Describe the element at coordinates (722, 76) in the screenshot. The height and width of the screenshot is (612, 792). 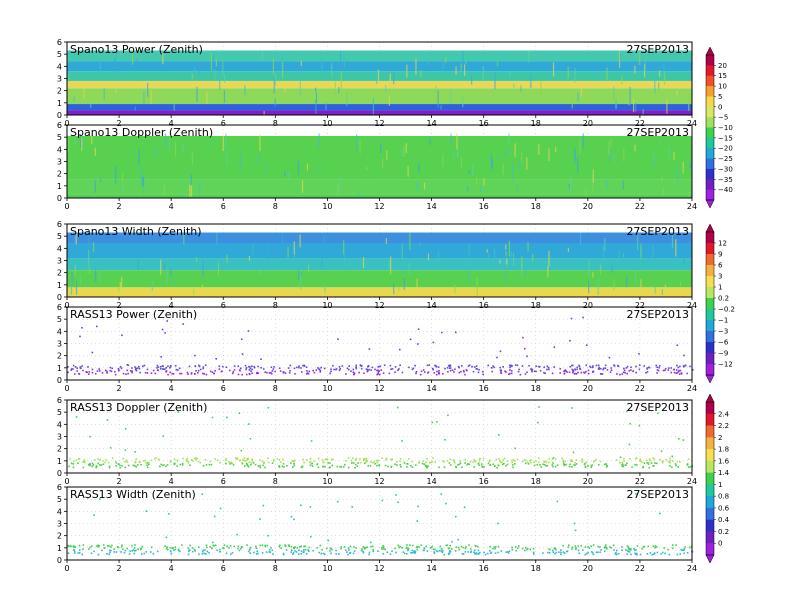
I see `colorbar-label: 15` at that location.